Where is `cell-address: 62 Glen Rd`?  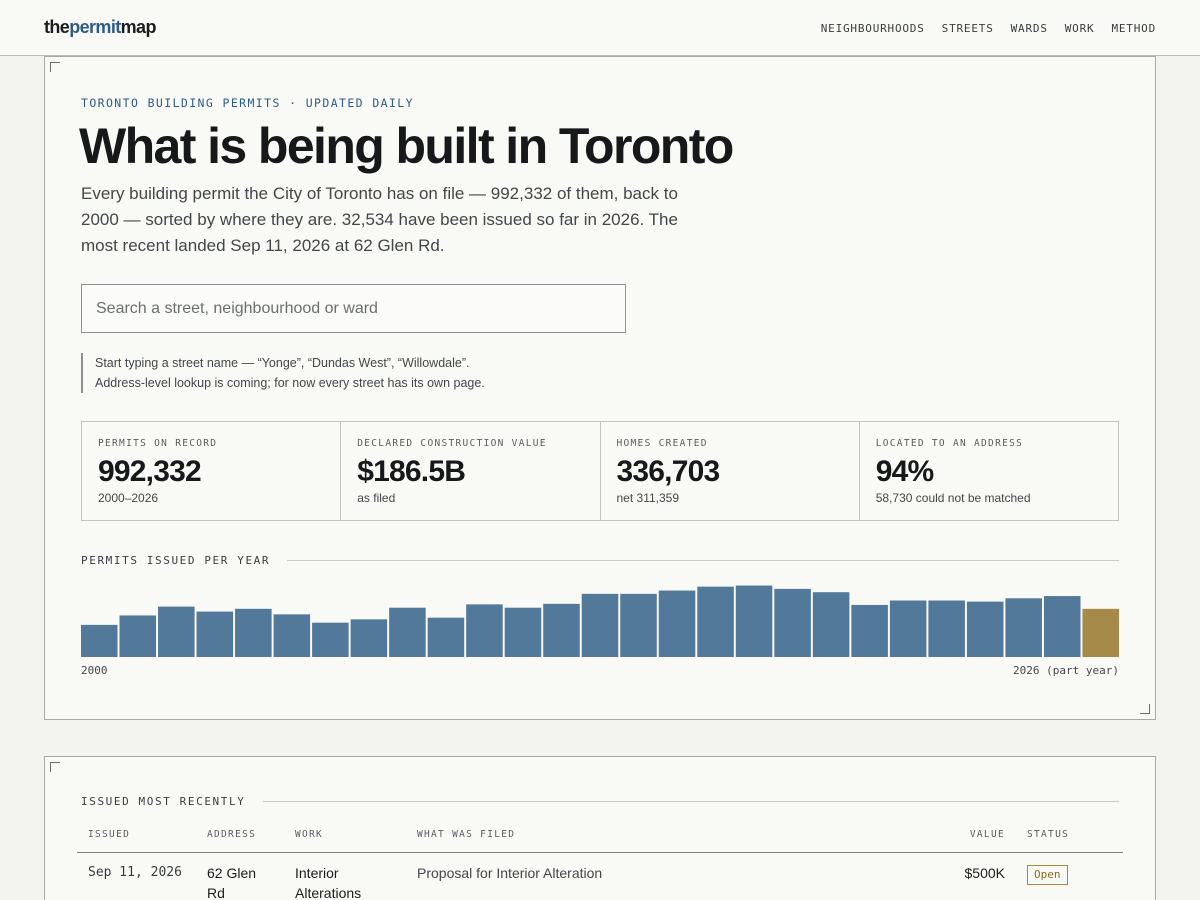
cell-address: 62 Glen Rd is located at coordinates (232, 882).